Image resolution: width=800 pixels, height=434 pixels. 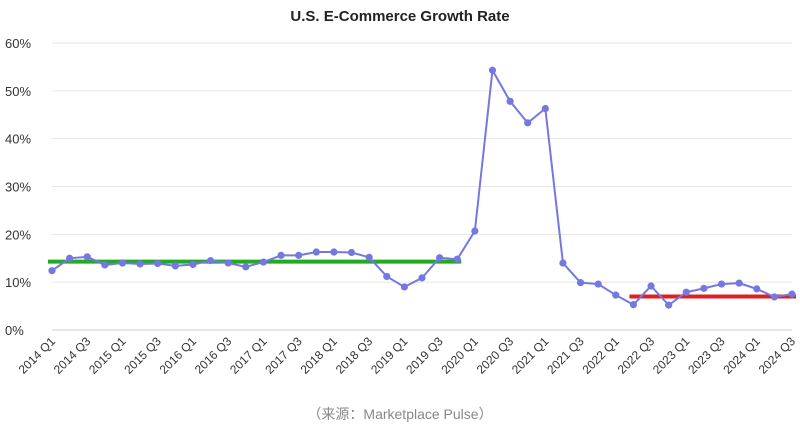 What do you see at coordinates (18, 139) in the screenshot?
I see `y-tick-label: 40%` at bounding box center [18, 139].